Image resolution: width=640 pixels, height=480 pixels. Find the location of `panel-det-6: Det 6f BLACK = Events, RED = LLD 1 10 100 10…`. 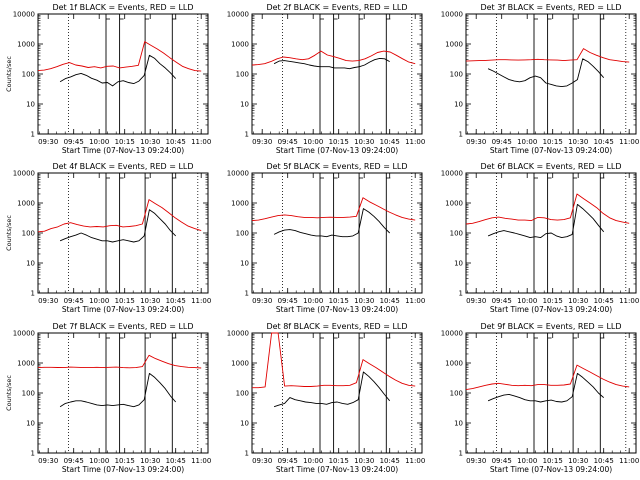

panel-det-6: Det 6f BLACK = Events, RED = LLD 1 10 100 10… is located at coordinates (540, 238).